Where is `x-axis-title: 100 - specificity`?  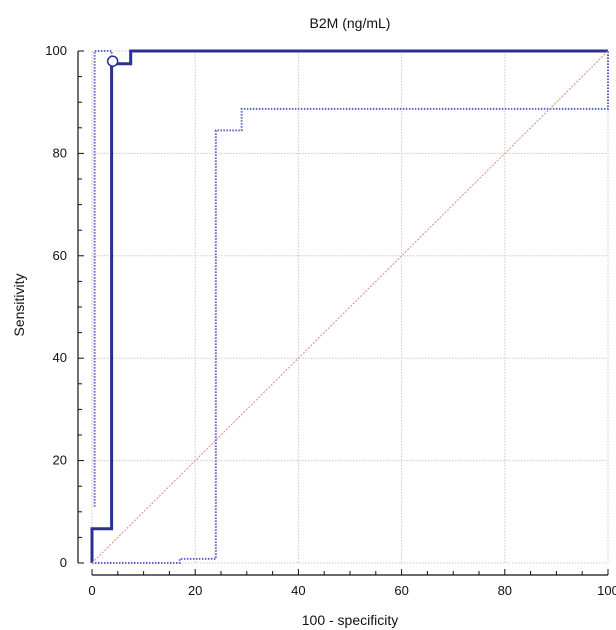 x-axis-title: 100 - specificity is located at coordinates (350, 620).